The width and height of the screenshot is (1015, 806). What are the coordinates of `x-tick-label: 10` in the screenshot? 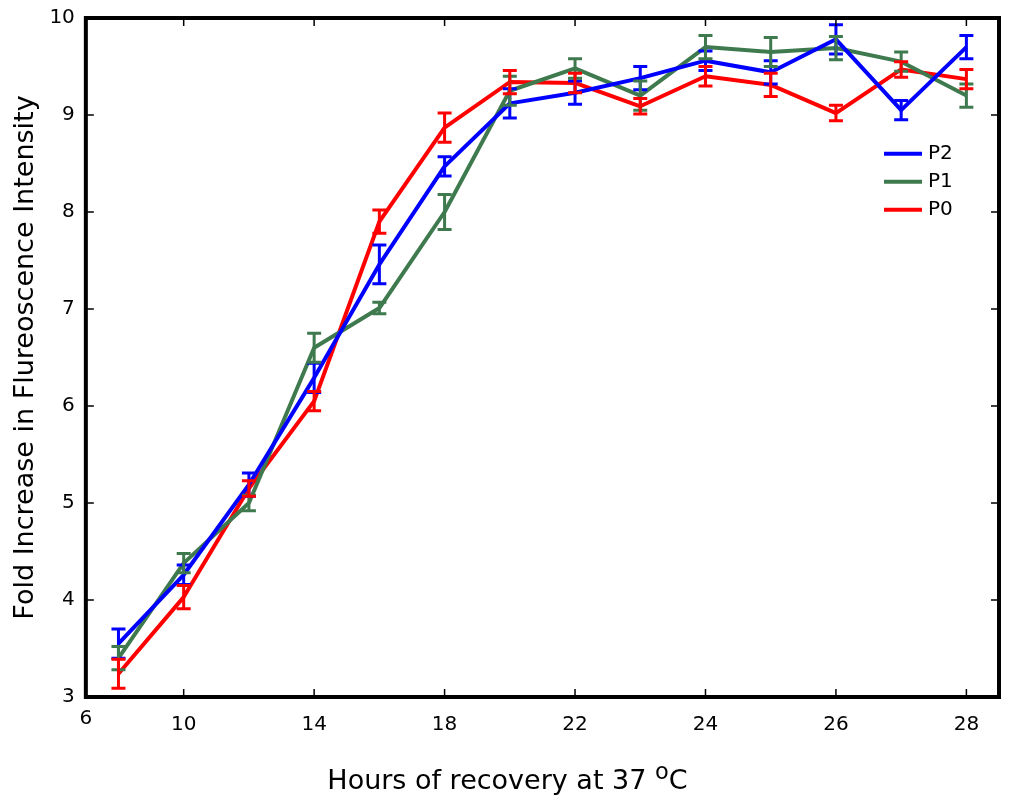 It's located at (183, 723).